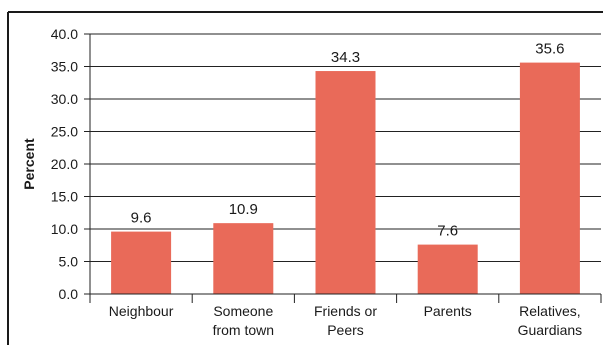 The image size is (603, 350). Describe the element at coordinates (69, 262) in the screenshot. I see `y-tick-label: 5.0` at that location.